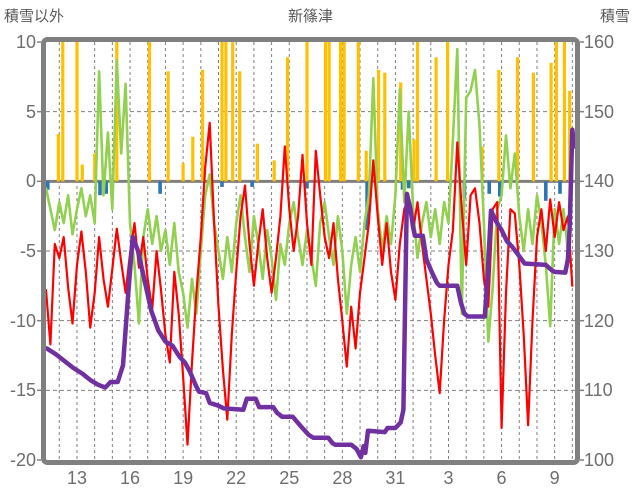 This screenshot has height=501, width=636. Describe the element at coordinates (130, 478) in the screenshot. I see `x-axis-tick-label: 16` at that location.